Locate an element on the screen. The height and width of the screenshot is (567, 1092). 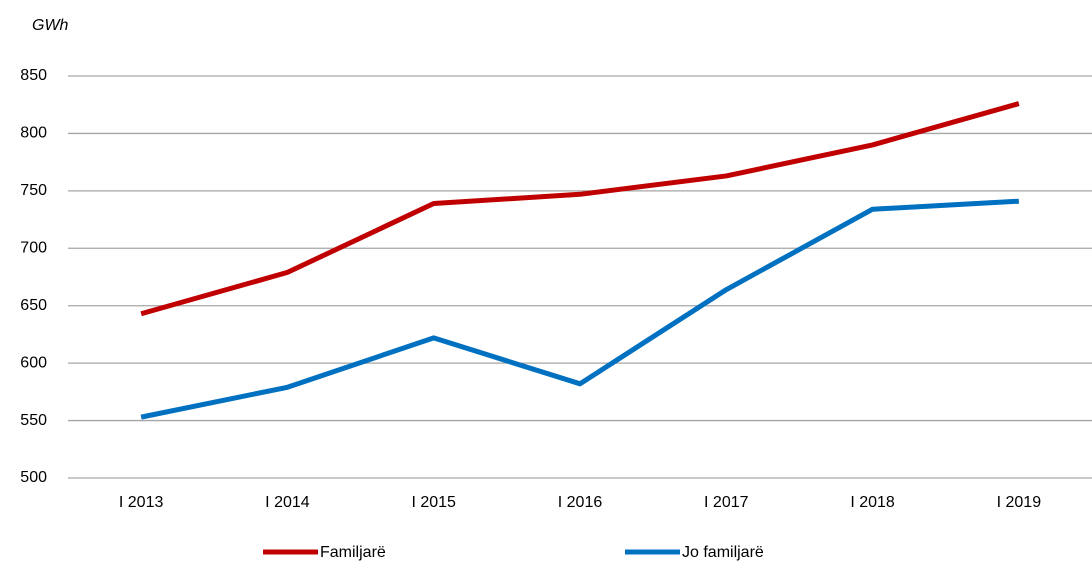
y-tick-label: 600 is located at coordinates (33, 362).